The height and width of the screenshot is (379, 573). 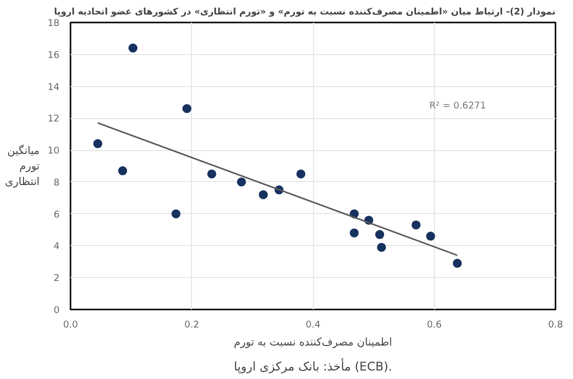 I want to click on x-tick-label: 0.0, so click(x=70, y=325).